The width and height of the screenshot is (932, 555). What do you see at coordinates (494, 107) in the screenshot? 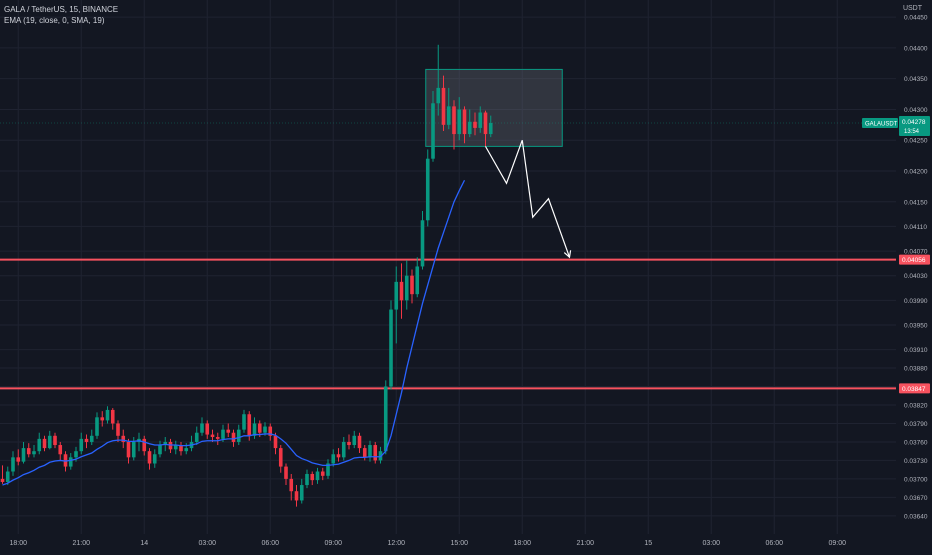
I see `range-box` at bounding box center [494, 107].